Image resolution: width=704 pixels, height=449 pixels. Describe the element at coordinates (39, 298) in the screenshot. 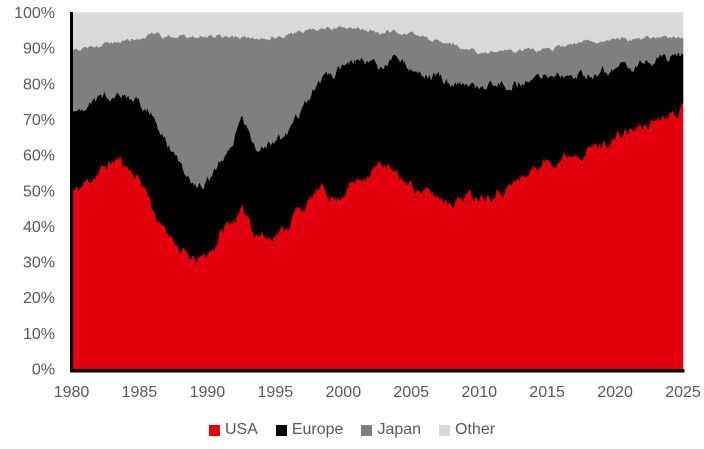

I see `y-axis-tick-label: 20%` at that location.